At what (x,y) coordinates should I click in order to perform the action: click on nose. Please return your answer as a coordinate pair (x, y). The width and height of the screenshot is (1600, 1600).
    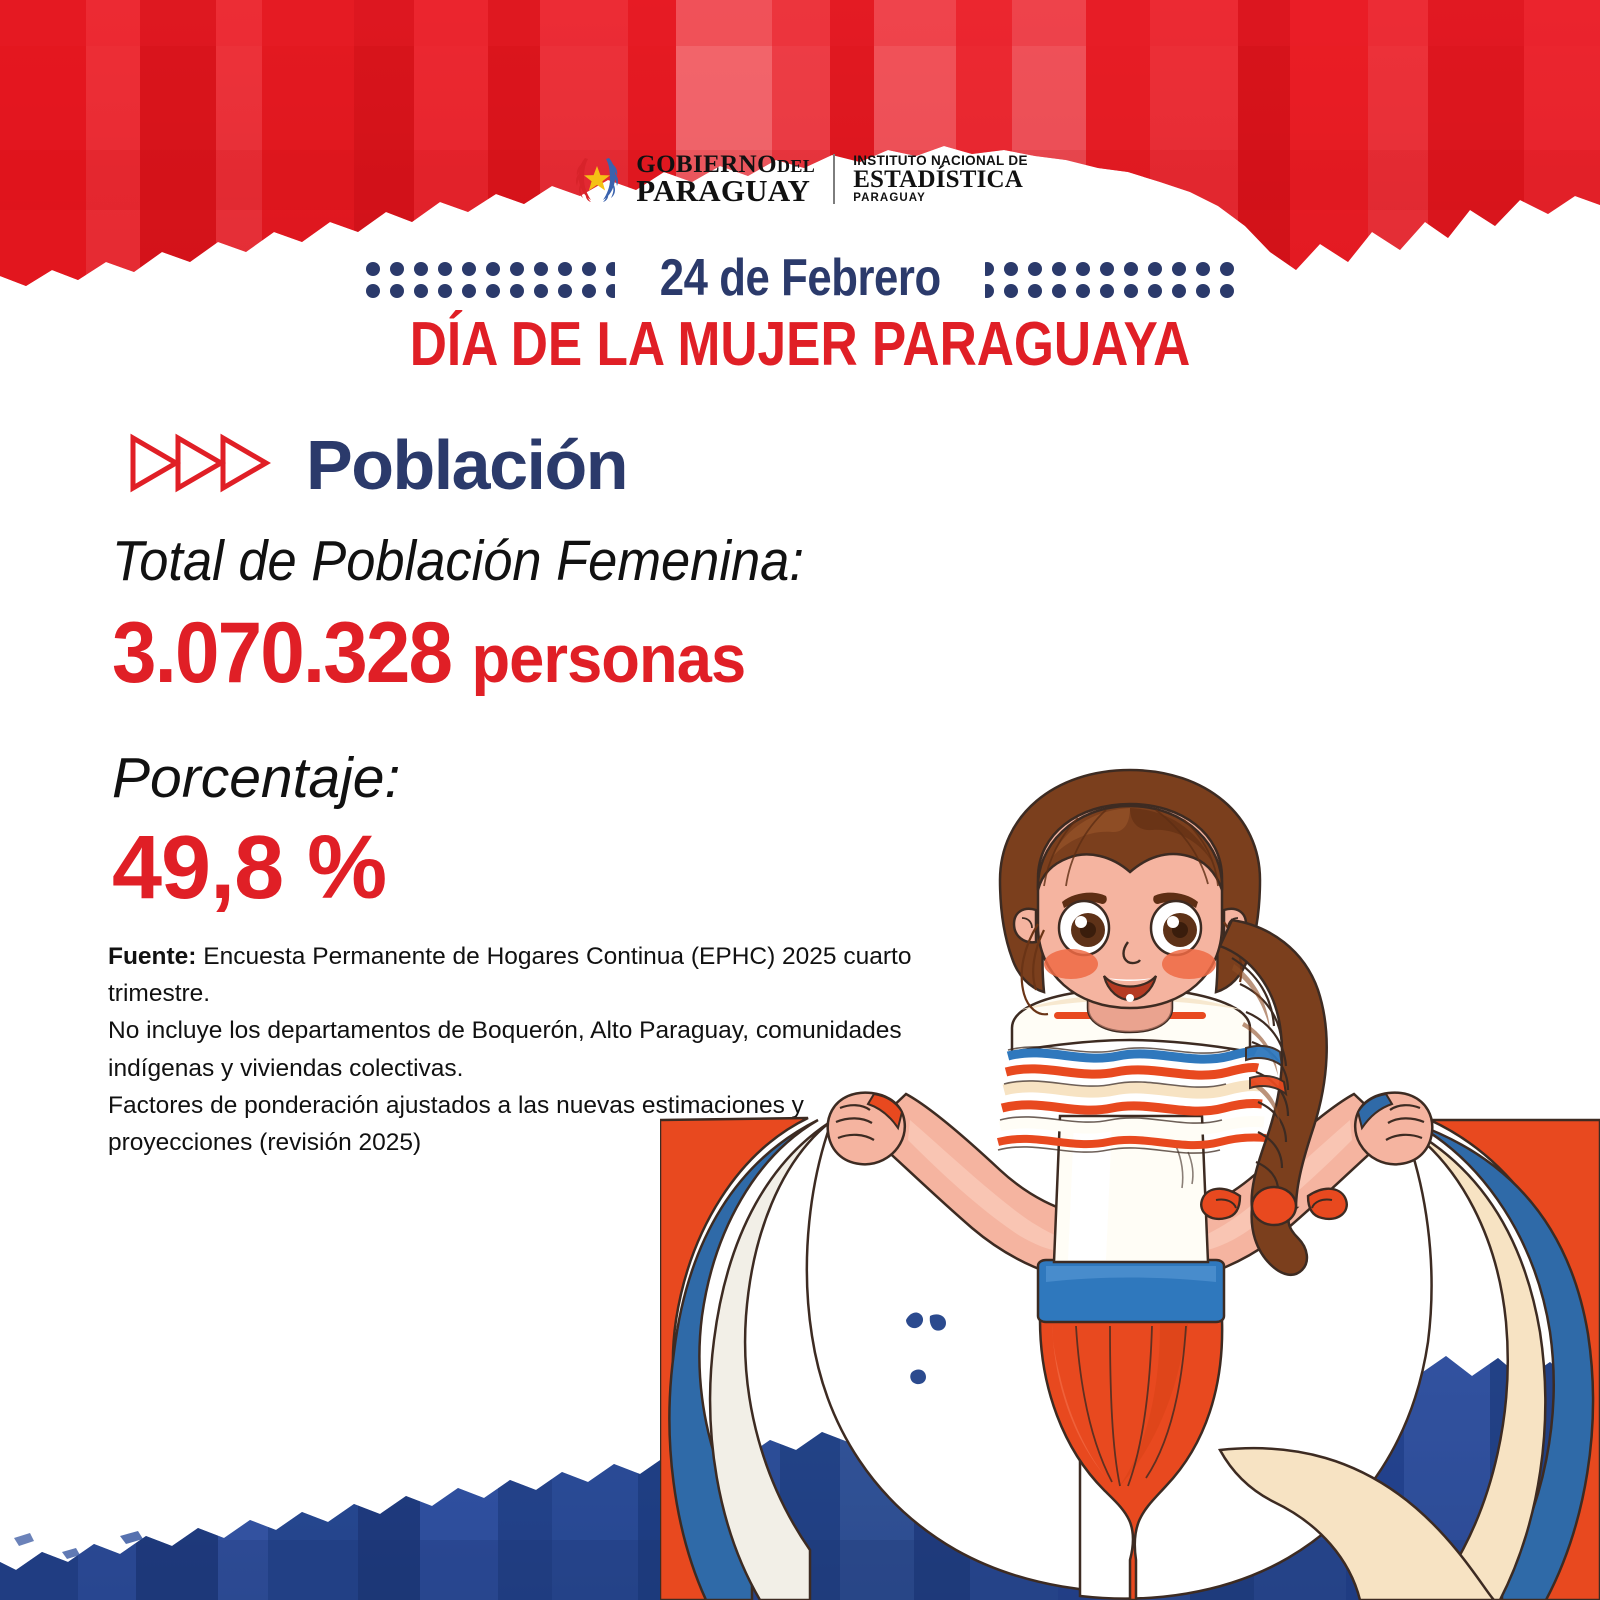
    Looking at the image, I should click on (1131, 953).